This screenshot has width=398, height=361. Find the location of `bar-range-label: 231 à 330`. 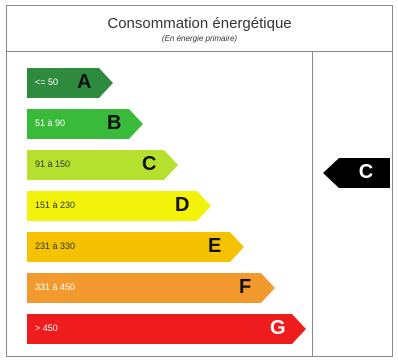

bar-range-label: 231 à 330 is located at coordinates (55, 246).